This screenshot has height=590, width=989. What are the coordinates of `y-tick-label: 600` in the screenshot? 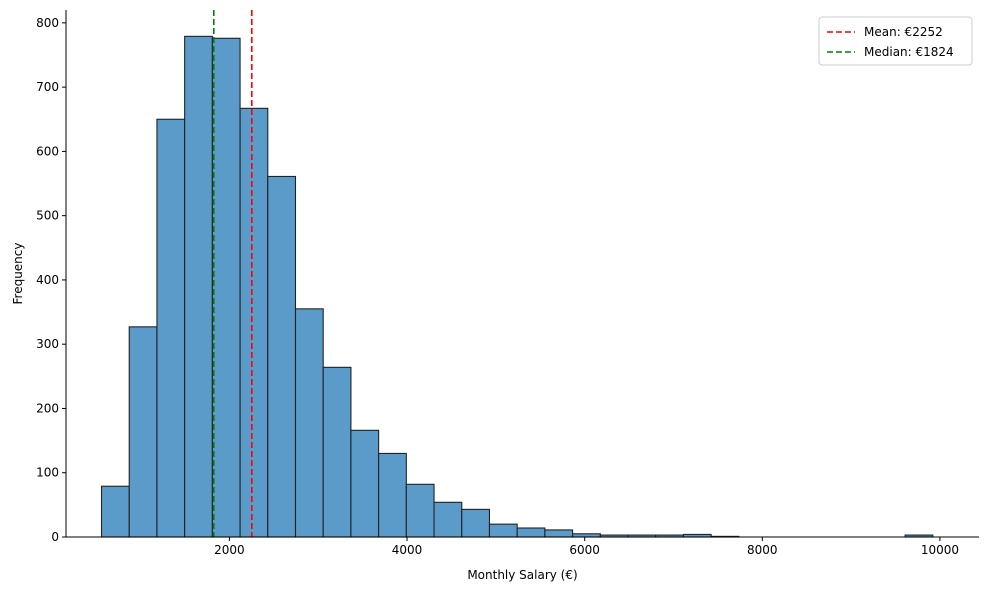 It's located at (47, 151).